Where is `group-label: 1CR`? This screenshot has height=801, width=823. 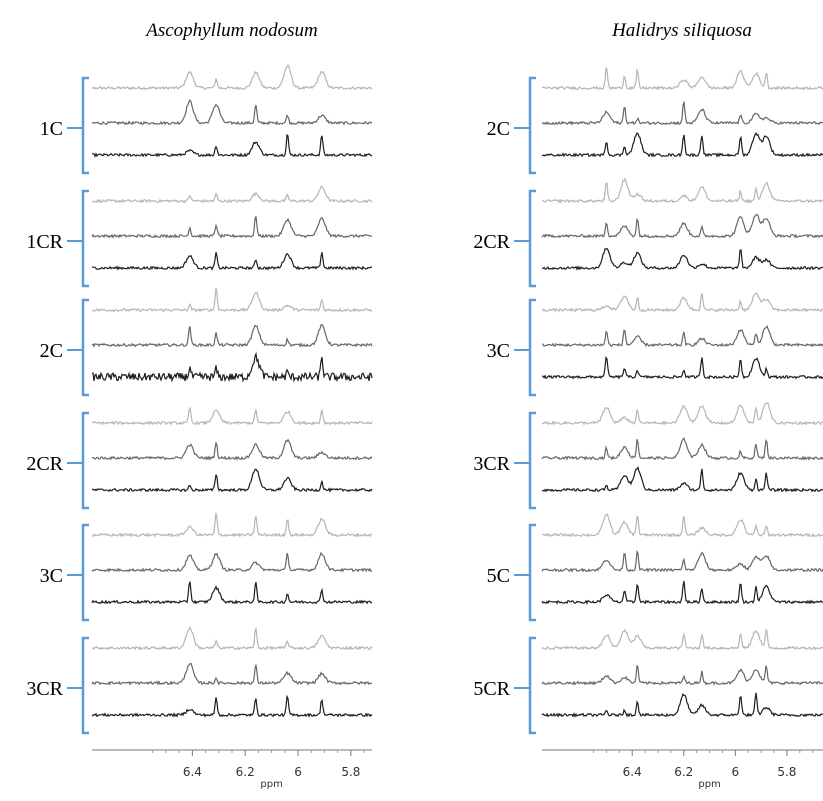 group-label: 1CR is located at coordinates (44, 242).